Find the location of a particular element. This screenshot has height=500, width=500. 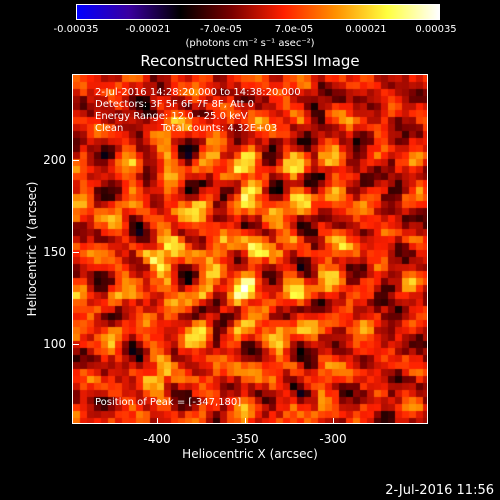

energy-annotation: Energy Range: 12.0 - 25.0 keV is located at coordinates (171, 116).